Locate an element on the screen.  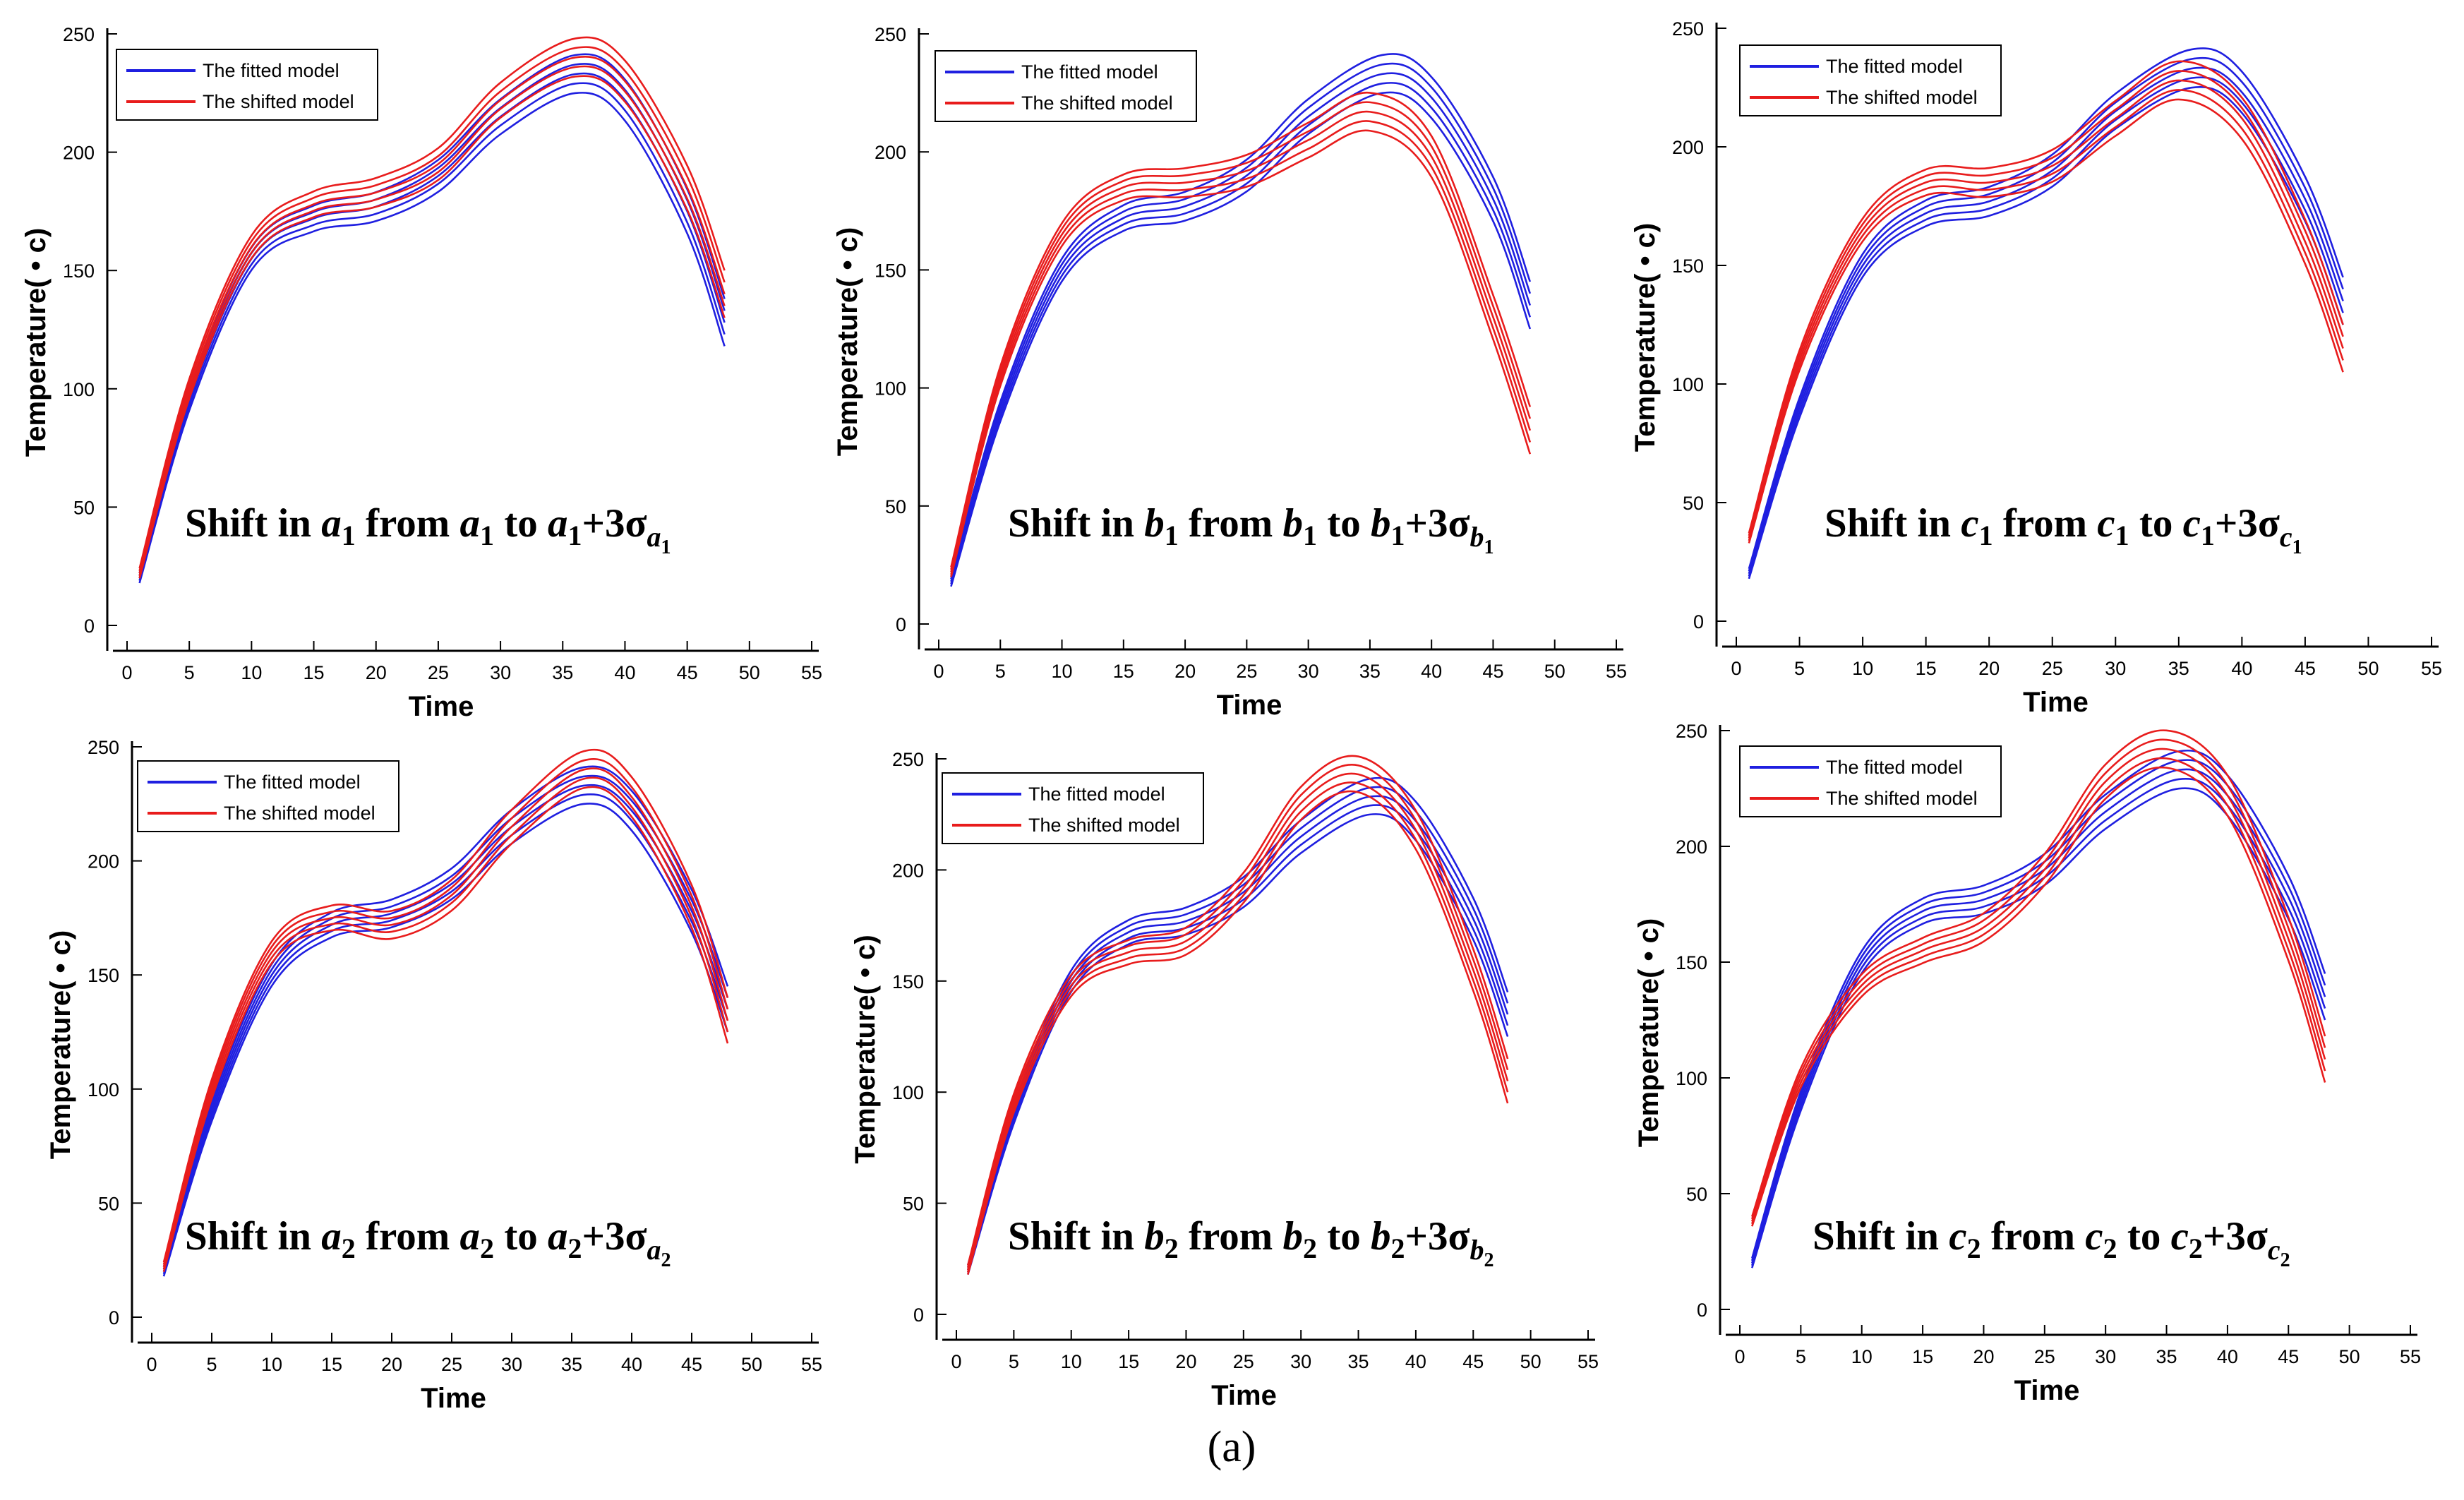
annotation-sigma-sub-var: c is located at coordinates (2274, 1250).